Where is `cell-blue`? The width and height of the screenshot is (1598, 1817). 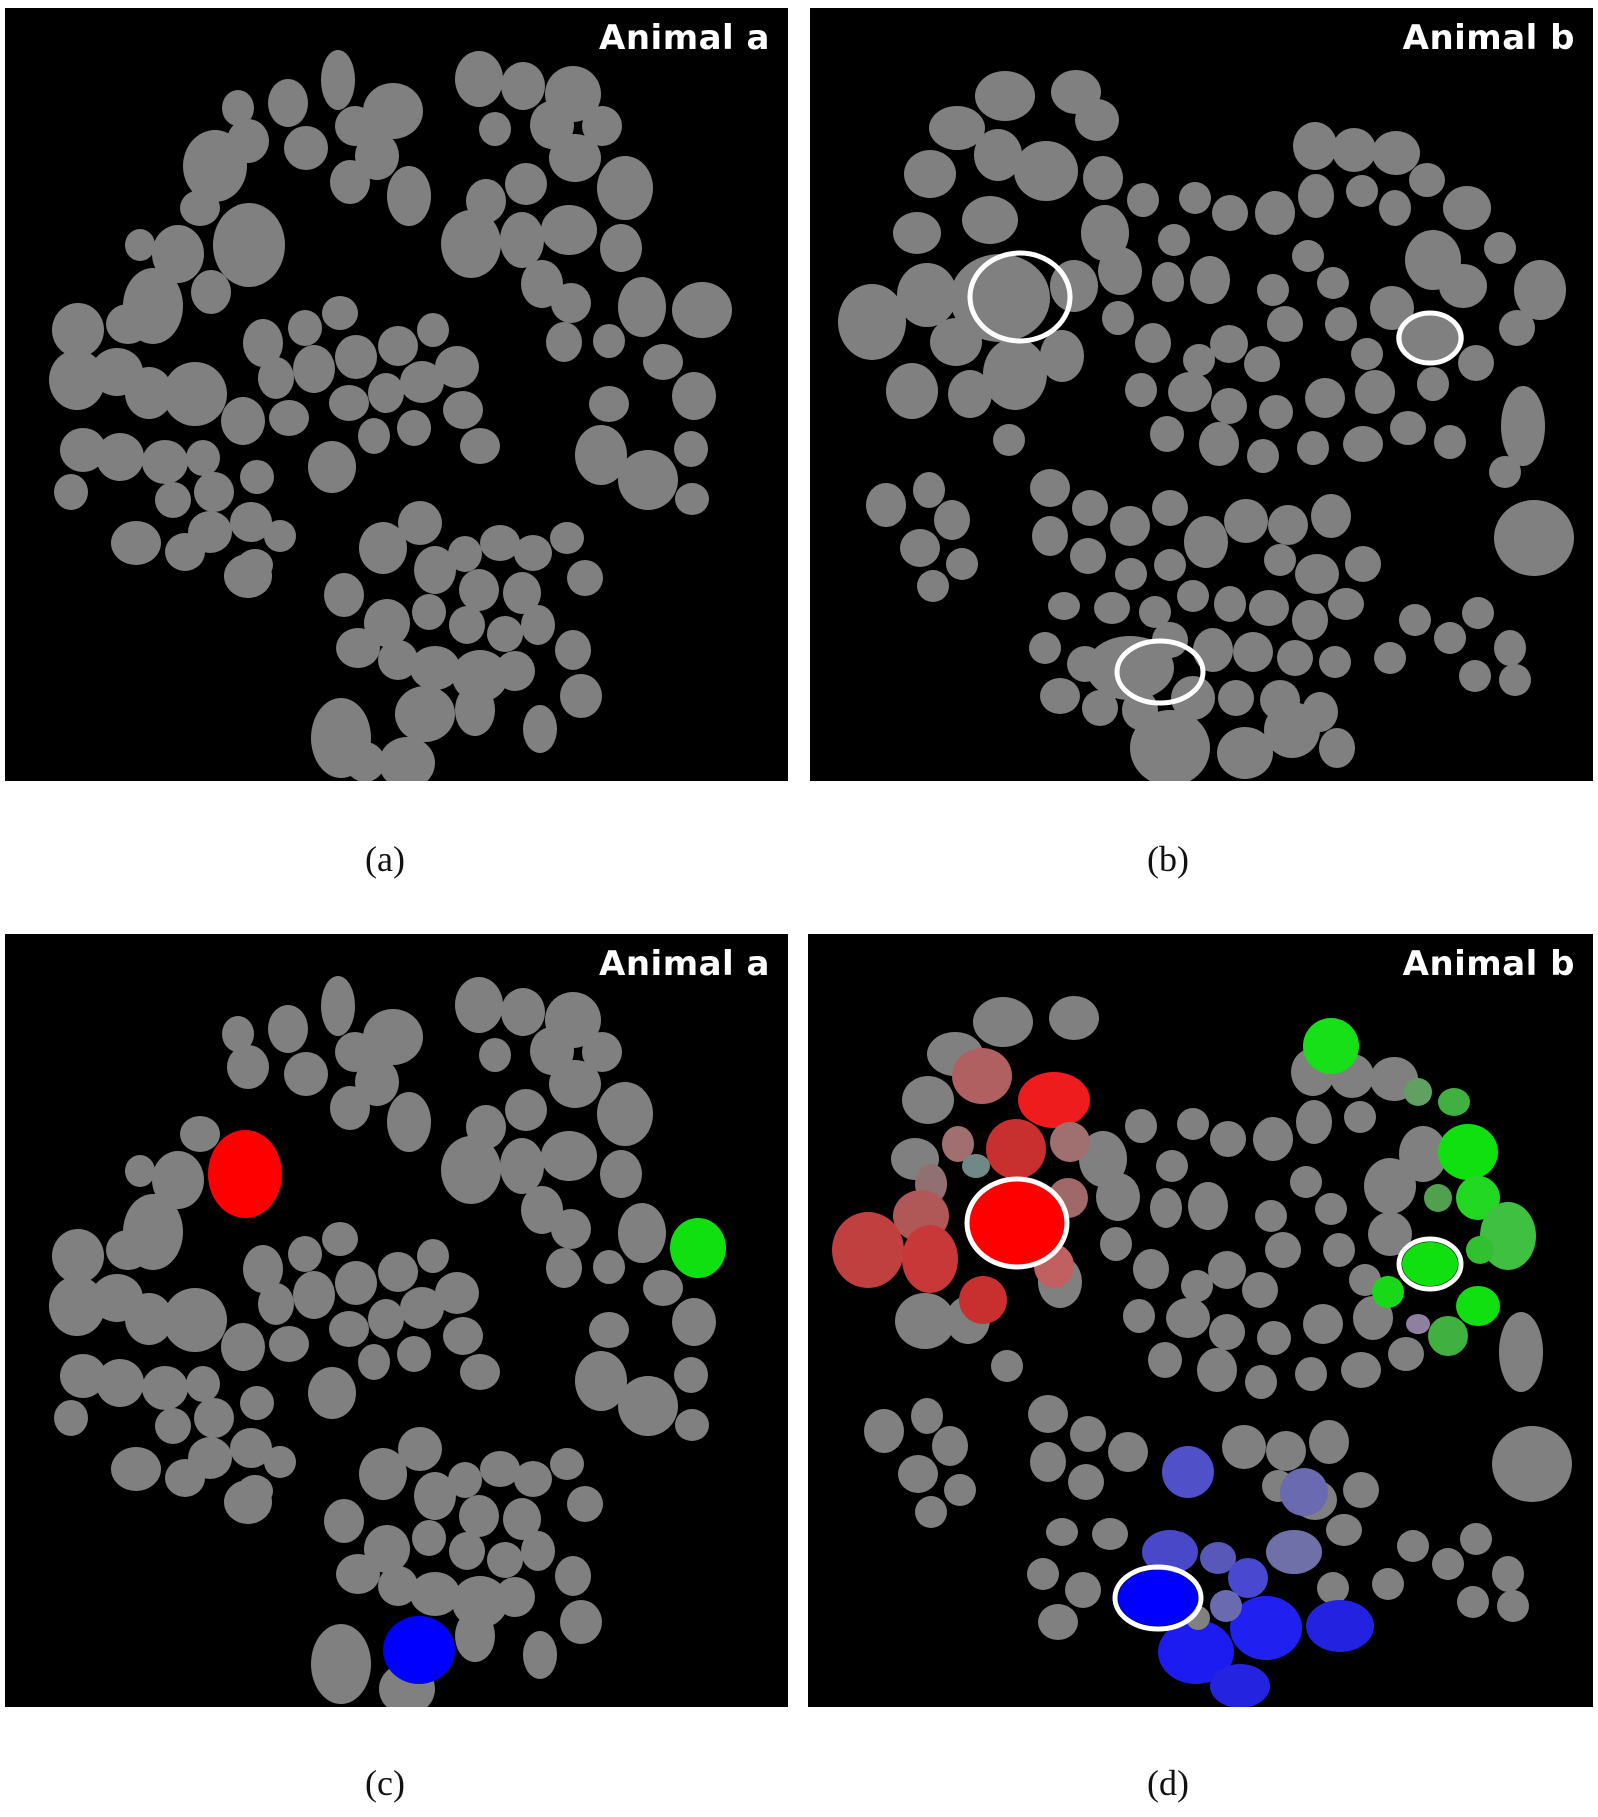 cell-blue is located at coordinates (419, 1650).